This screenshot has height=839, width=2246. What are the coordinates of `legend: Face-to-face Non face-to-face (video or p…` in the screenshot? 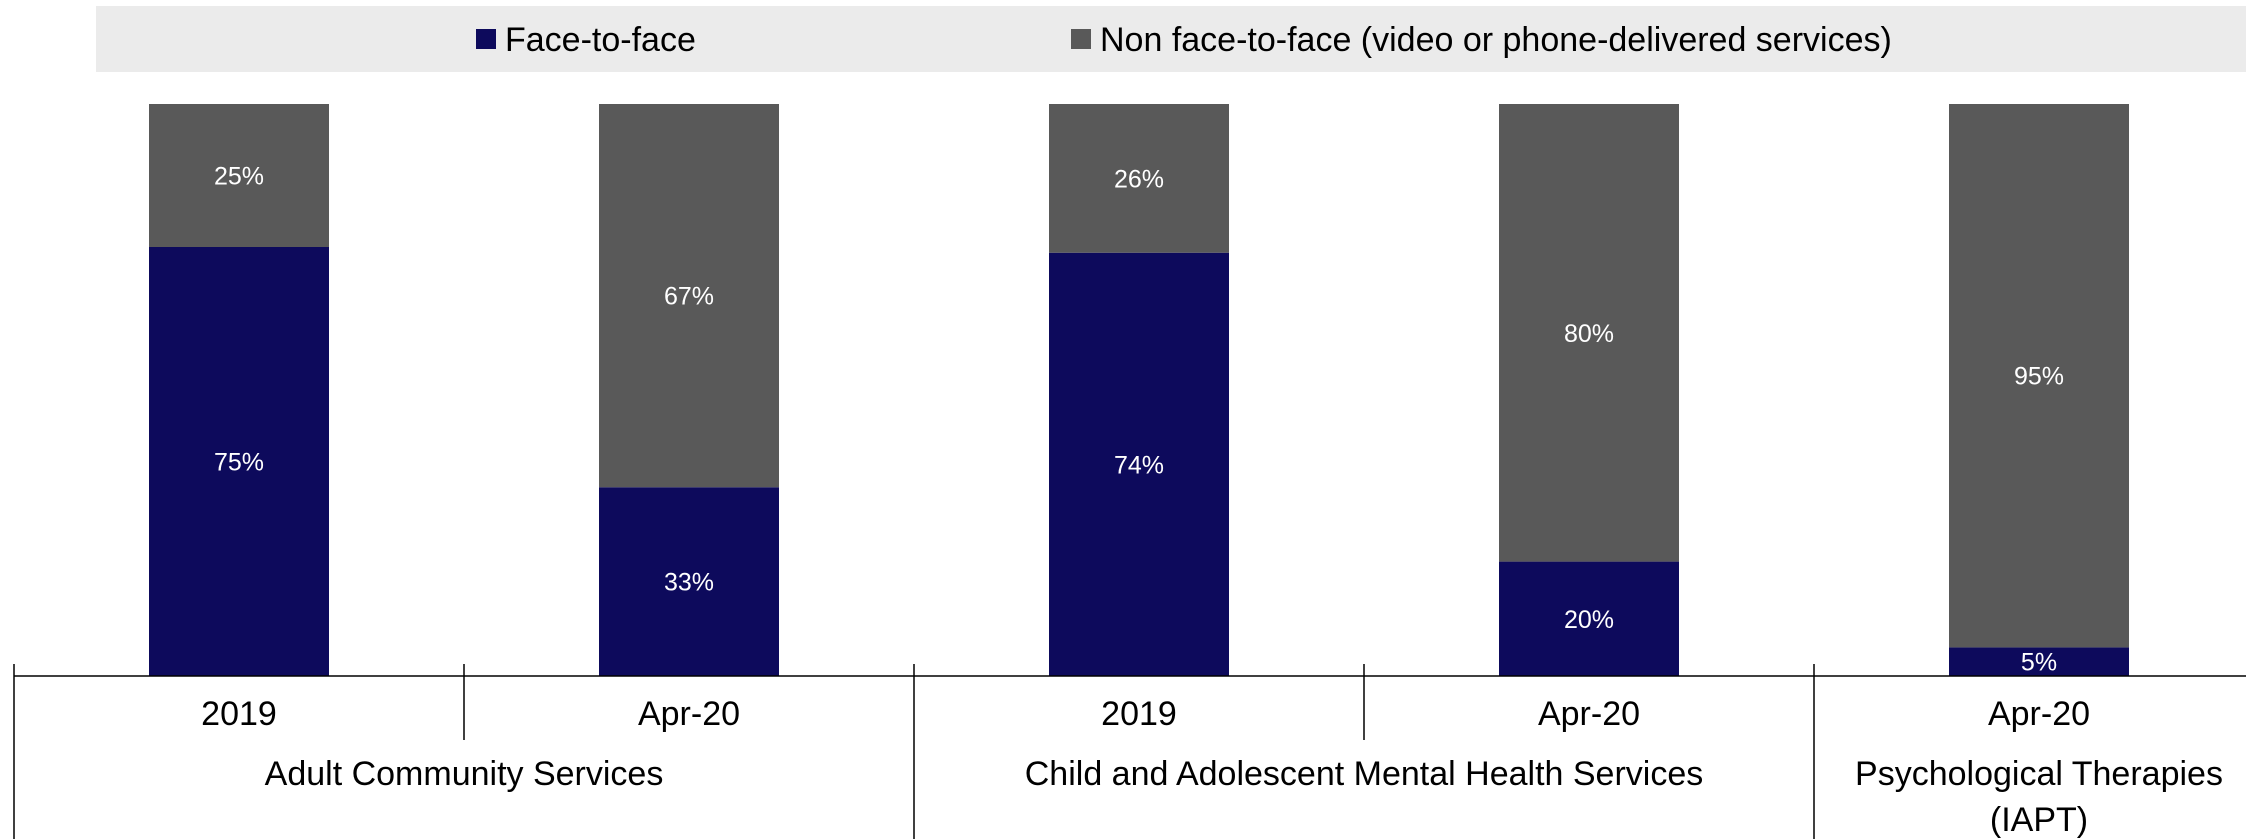 It's located at (1171, 39).